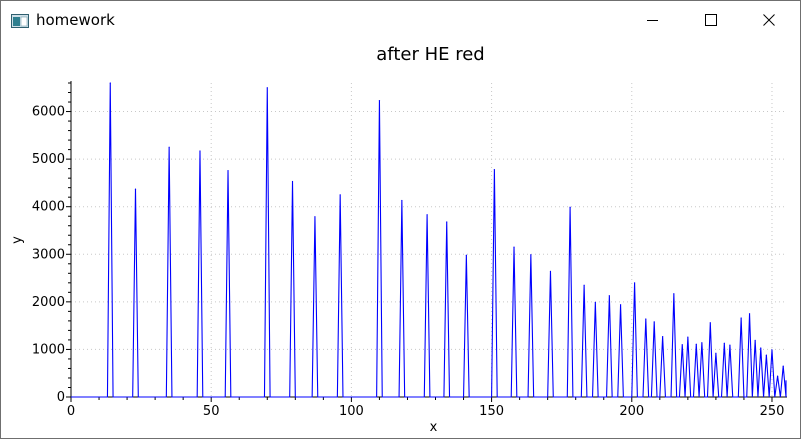  Describe the element at coordinates (631, 411) in the screenshot. I see `x-tick-label: 200` at that location.